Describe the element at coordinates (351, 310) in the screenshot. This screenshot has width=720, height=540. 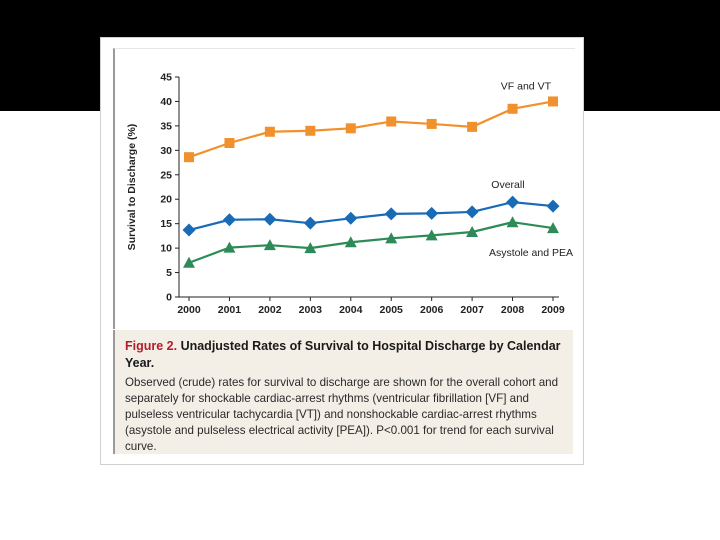
I see `x-tick-label: 2004` at that location.